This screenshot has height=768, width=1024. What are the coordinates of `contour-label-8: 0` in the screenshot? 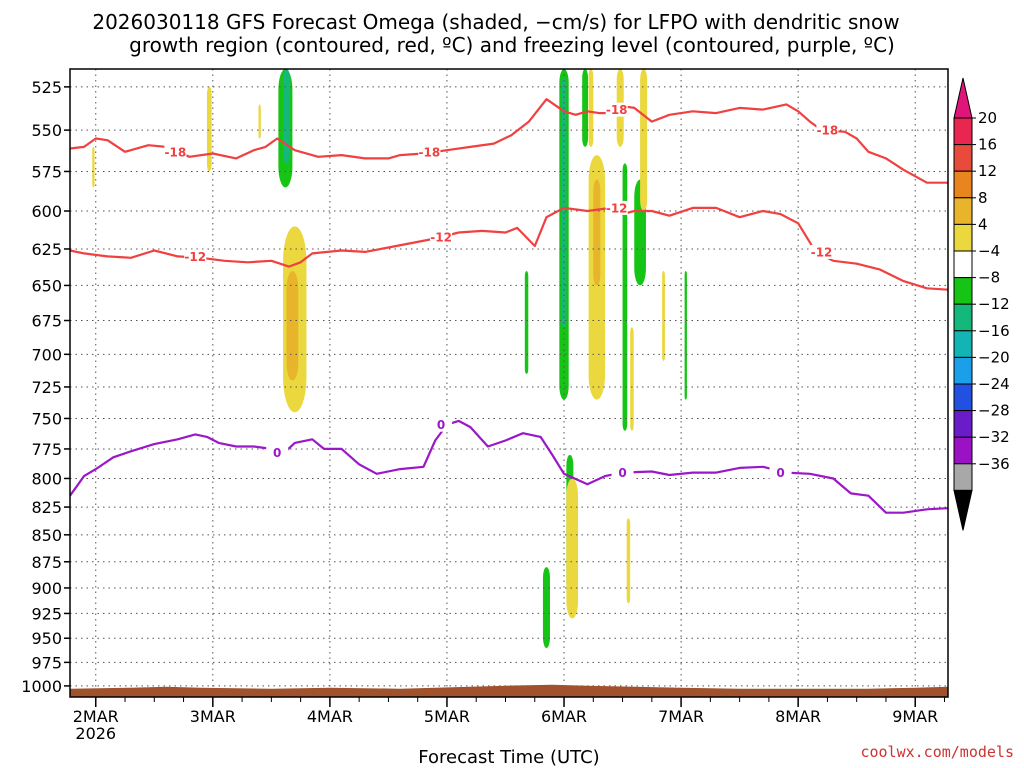 It's located at (277, 453).